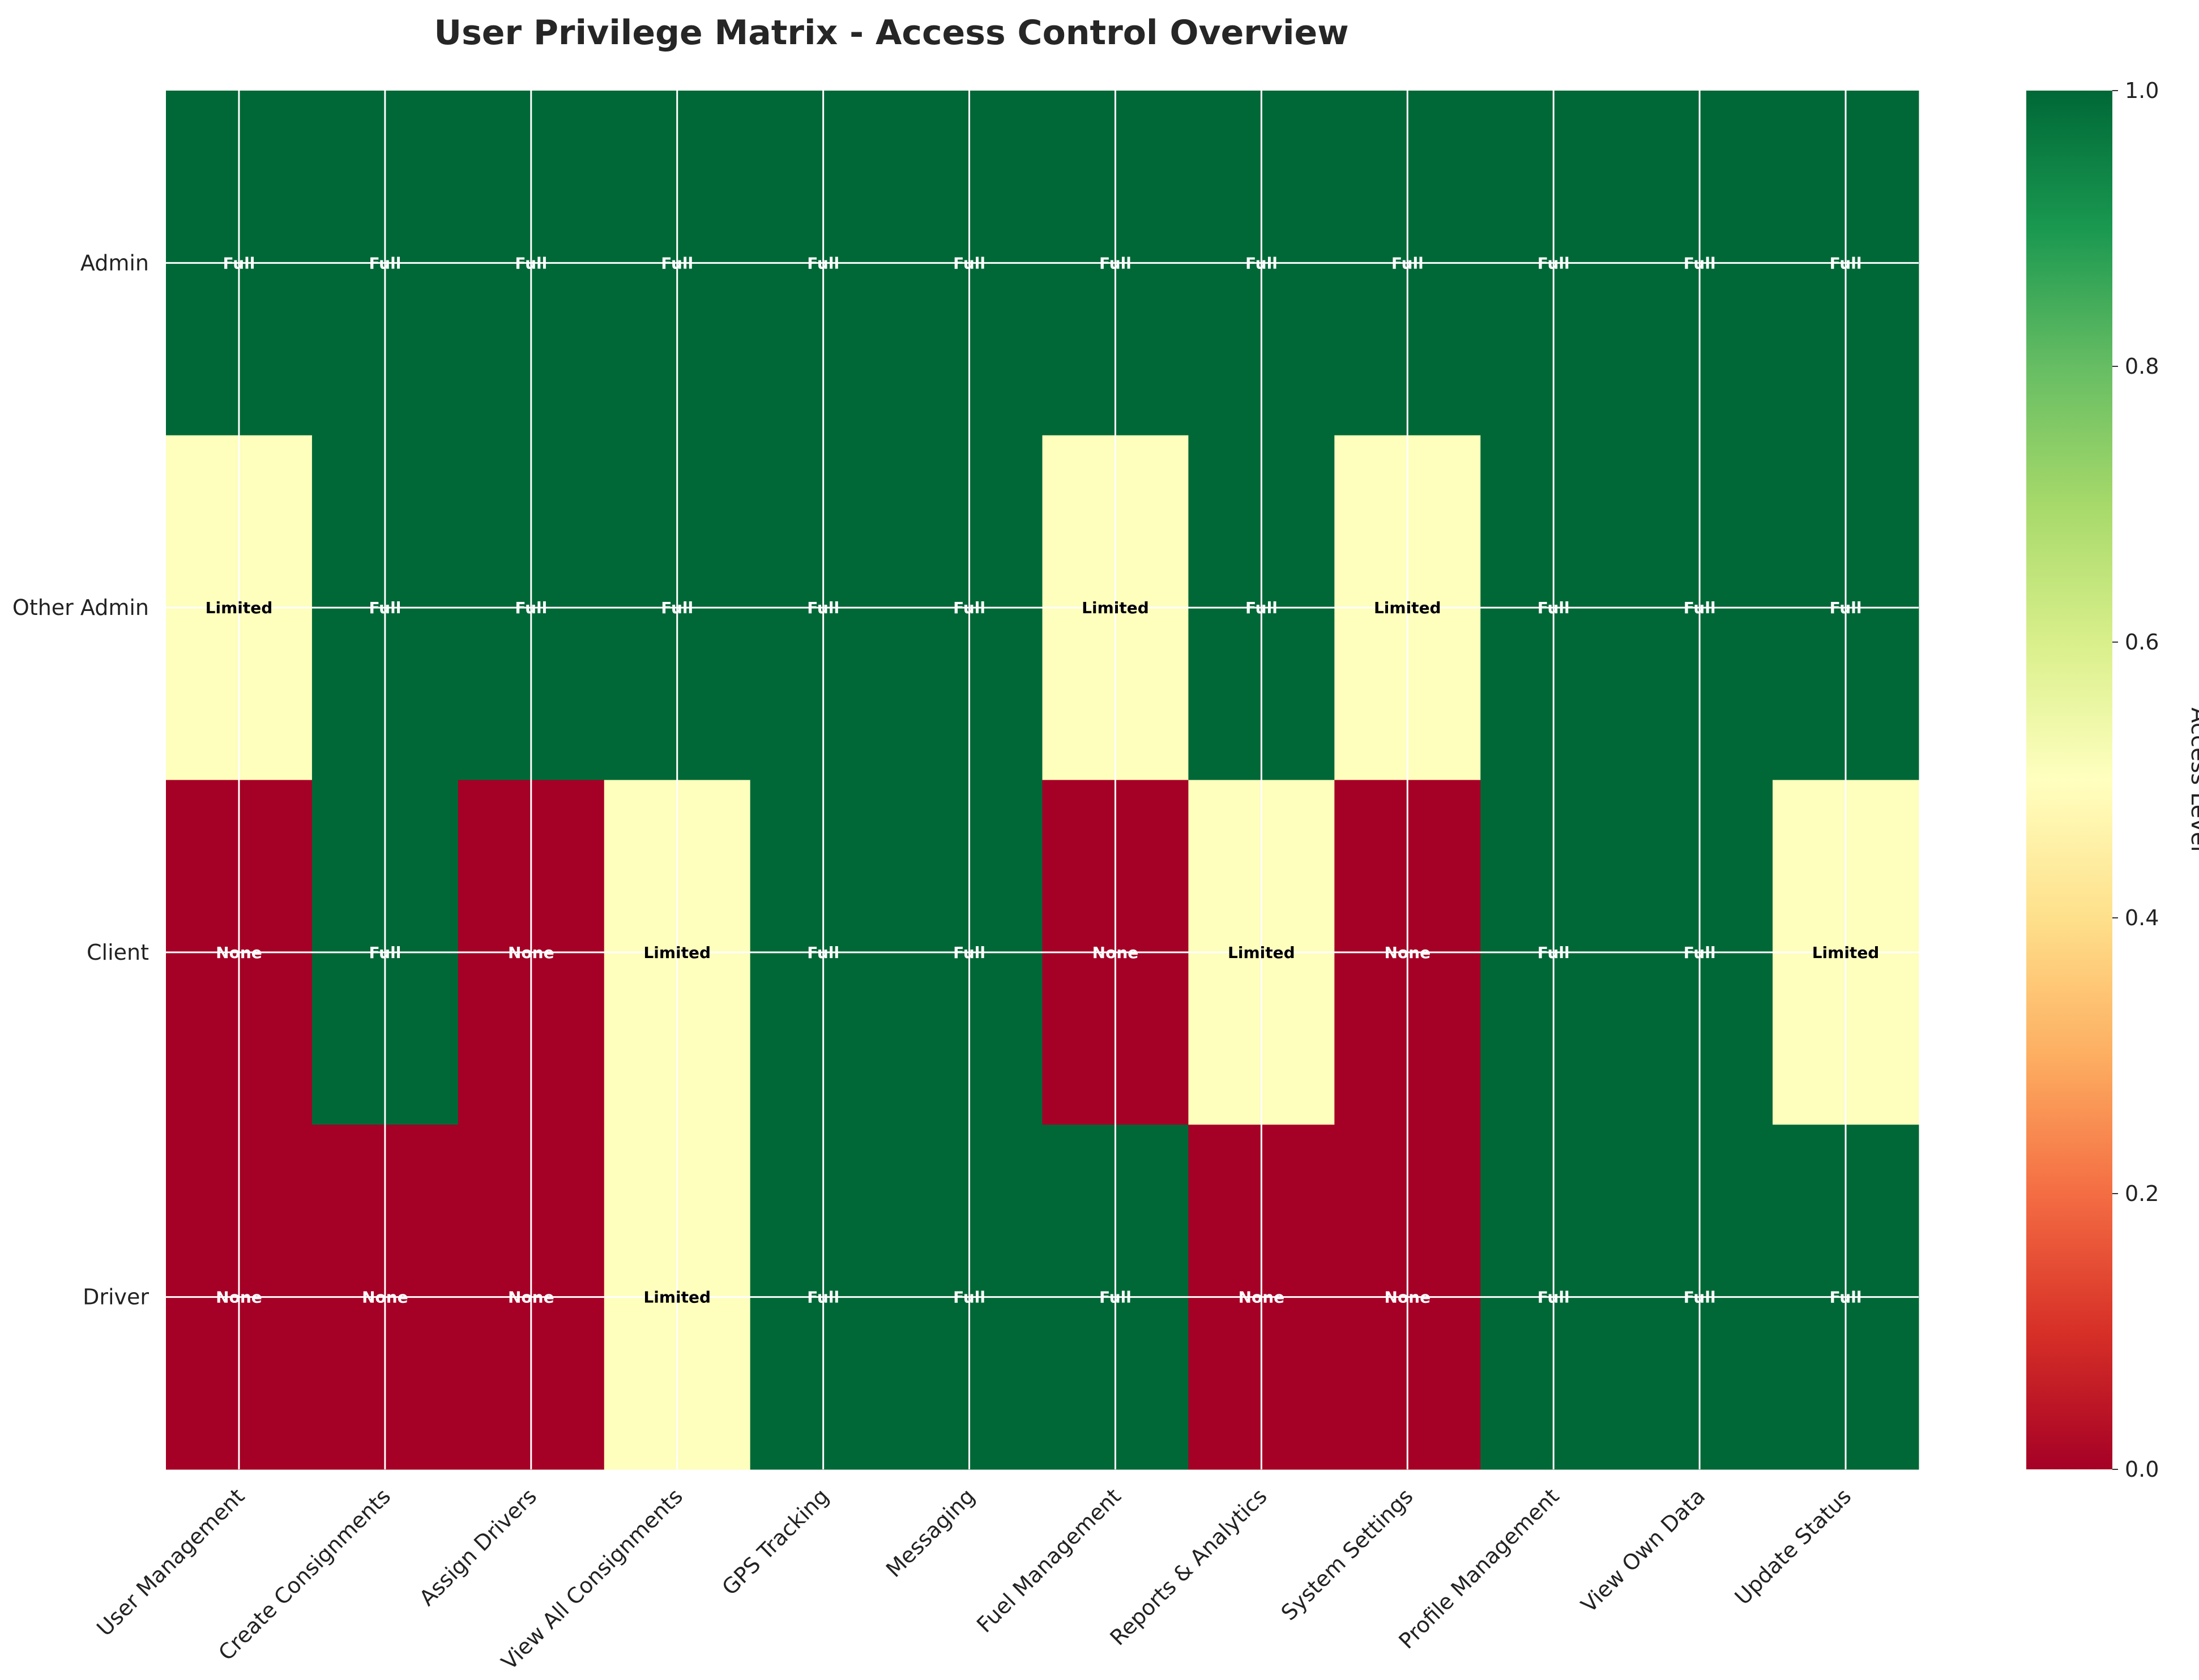 The width and height of the screenshot is (2199, 1680). I want to click on colorbar-tick-label: 0.0, so click(2142, 1470).